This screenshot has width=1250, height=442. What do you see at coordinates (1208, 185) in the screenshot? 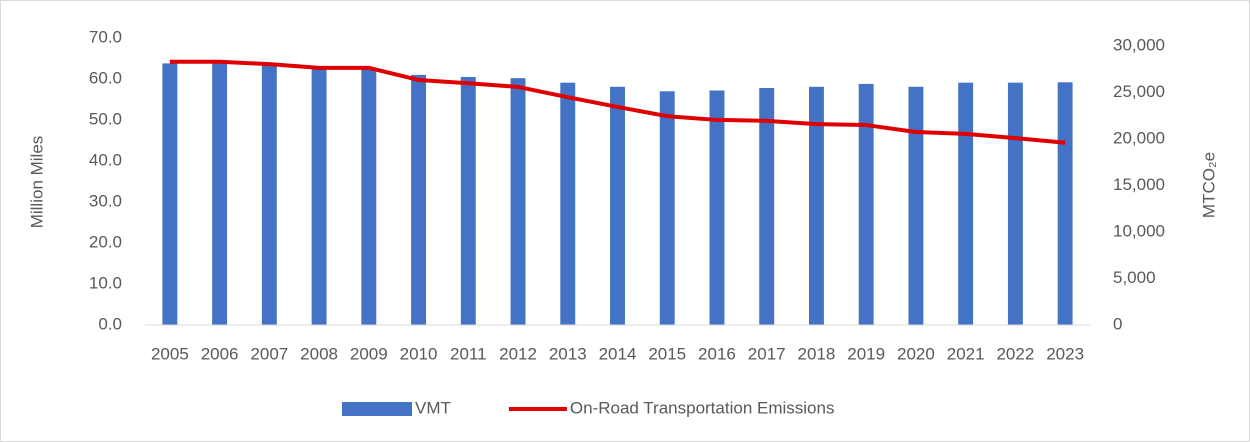
I see `y2-axis-label: MTCO₂e` at bounding box center [1208, 185].